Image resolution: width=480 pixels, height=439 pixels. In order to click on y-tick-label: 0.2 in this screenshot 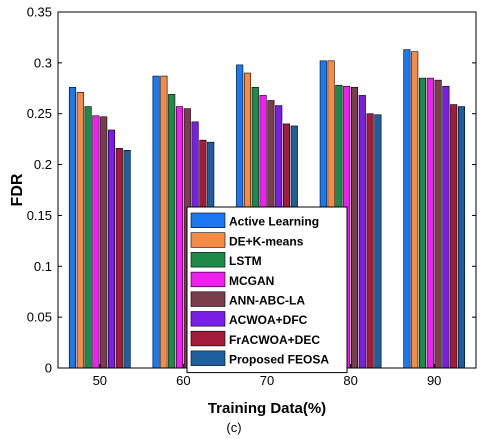, I will do `click(43, 164)`.